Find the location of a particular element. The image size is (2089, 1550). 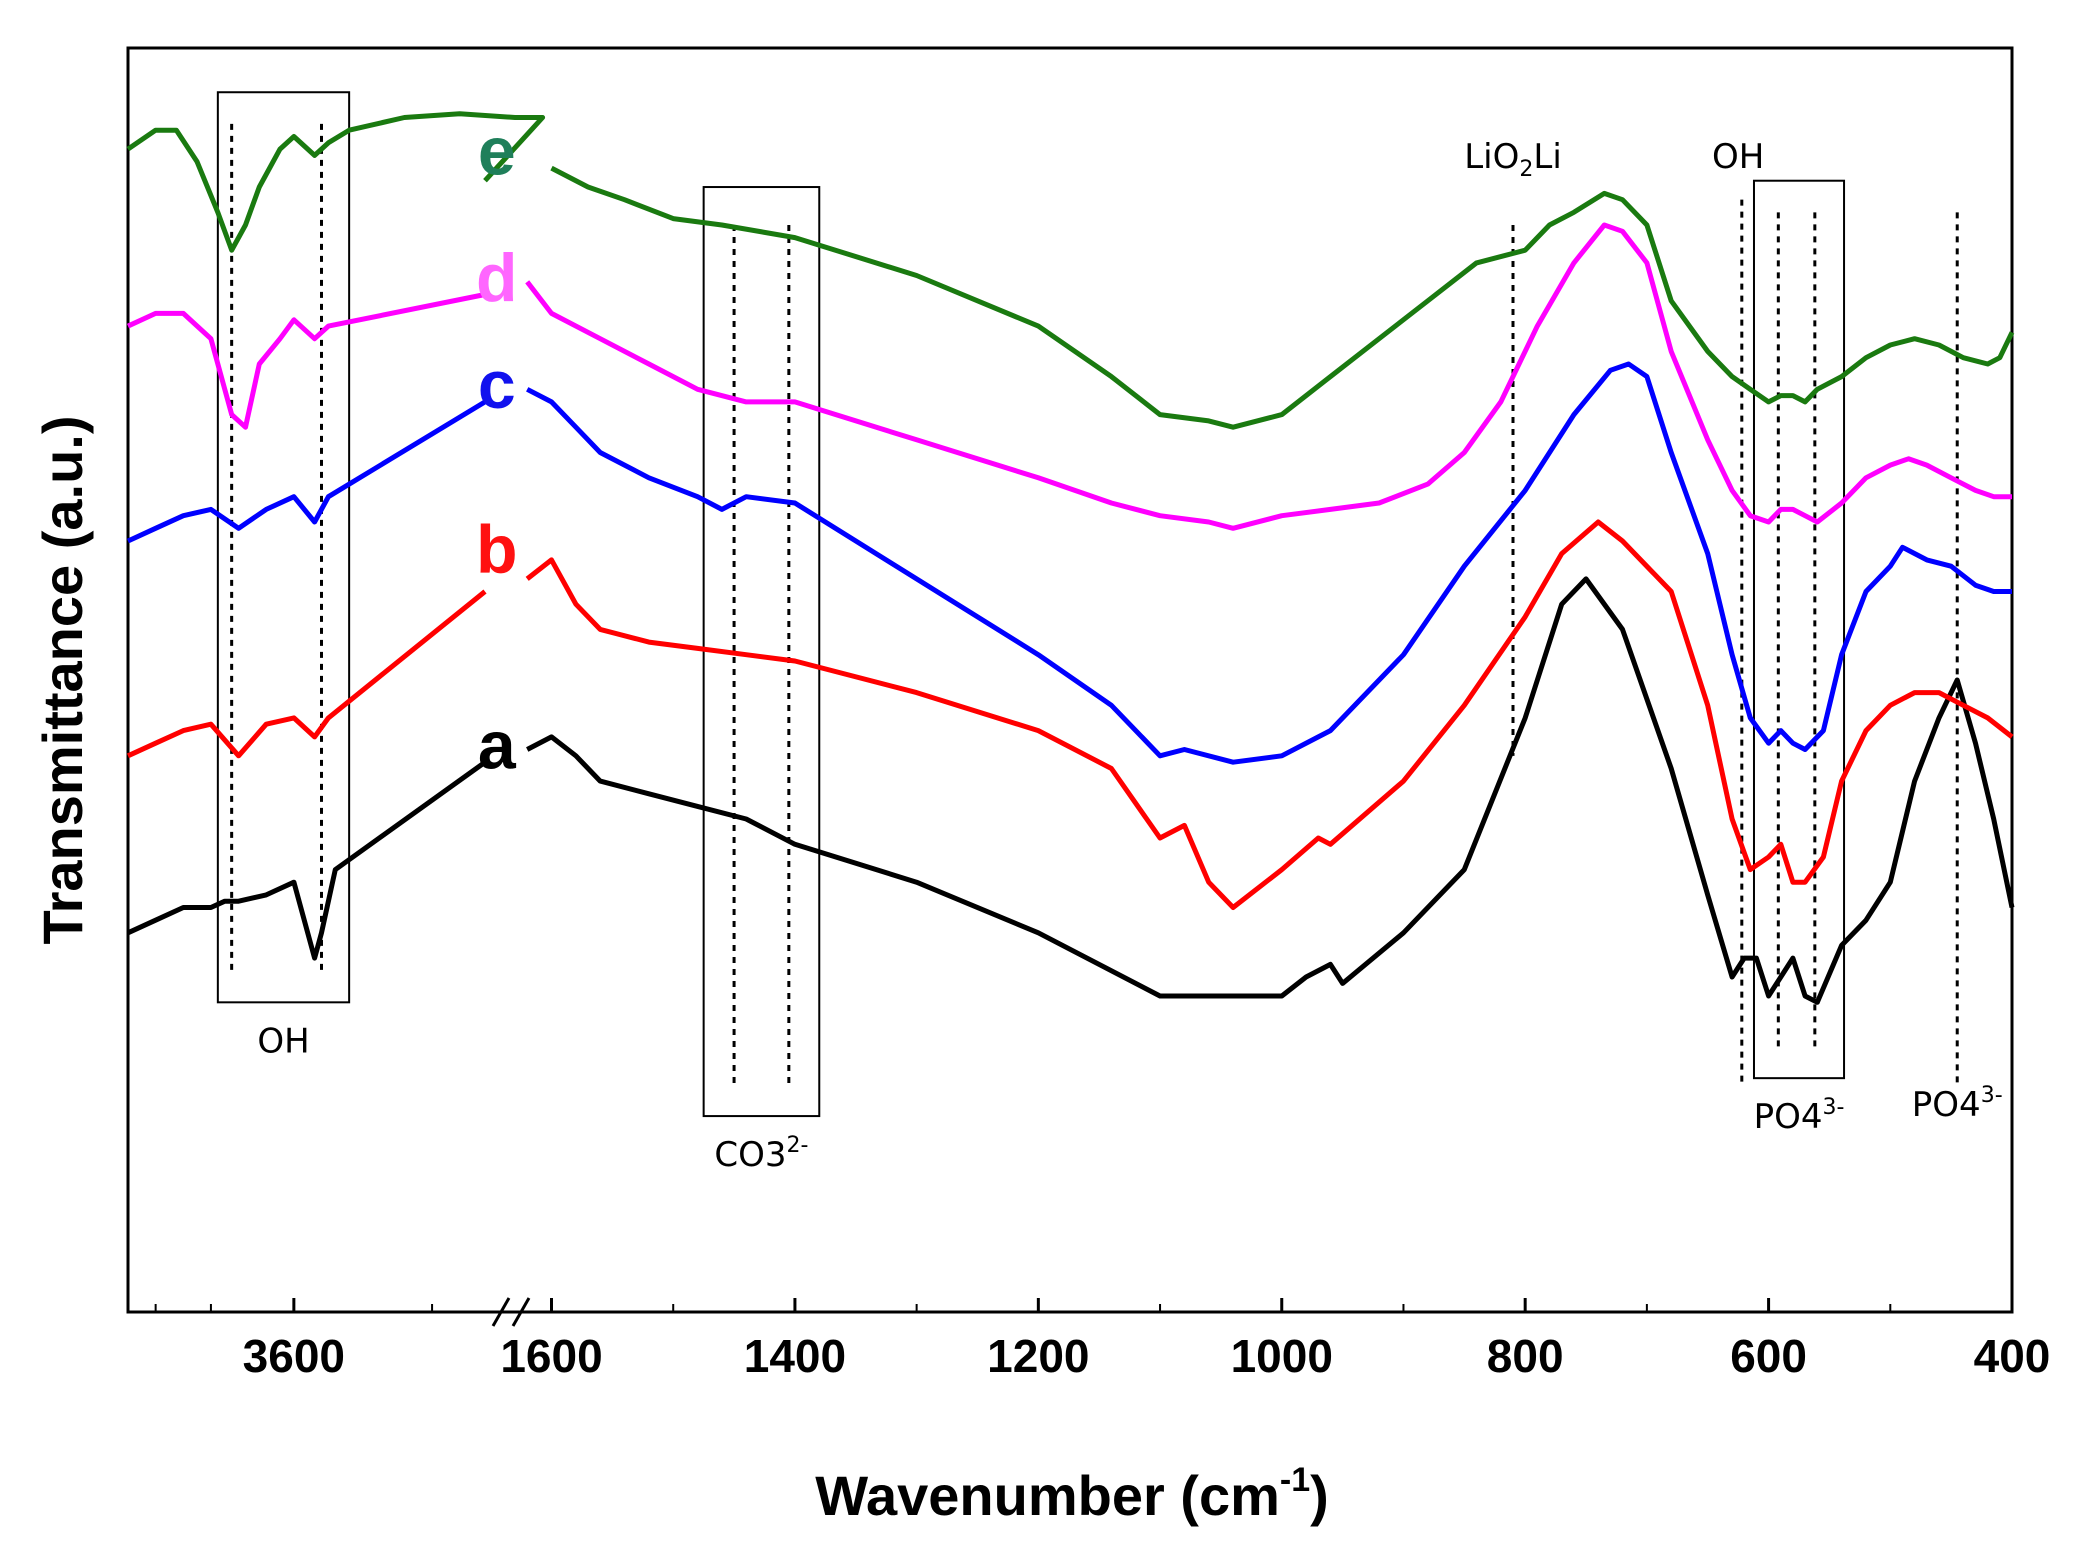

x-tick-label: 3600 is located at coordinates (294, 1356).